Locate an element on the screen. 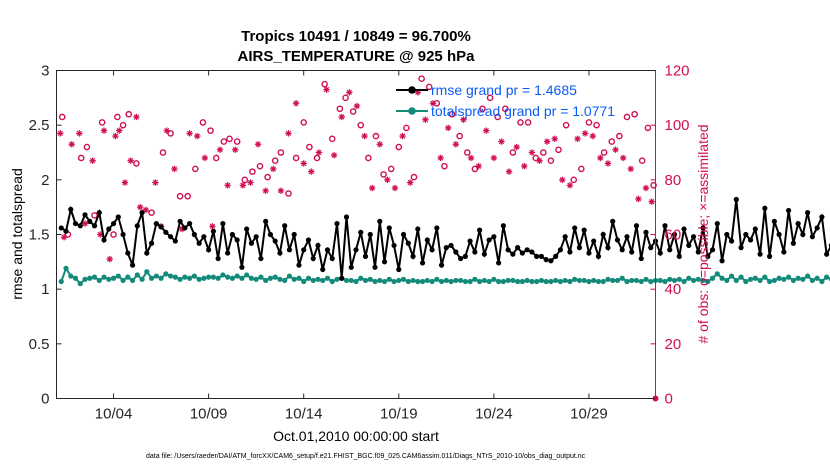  legend-spread-label: totalspread grand pr = 1.0771 is located at coordinates (523, 111).